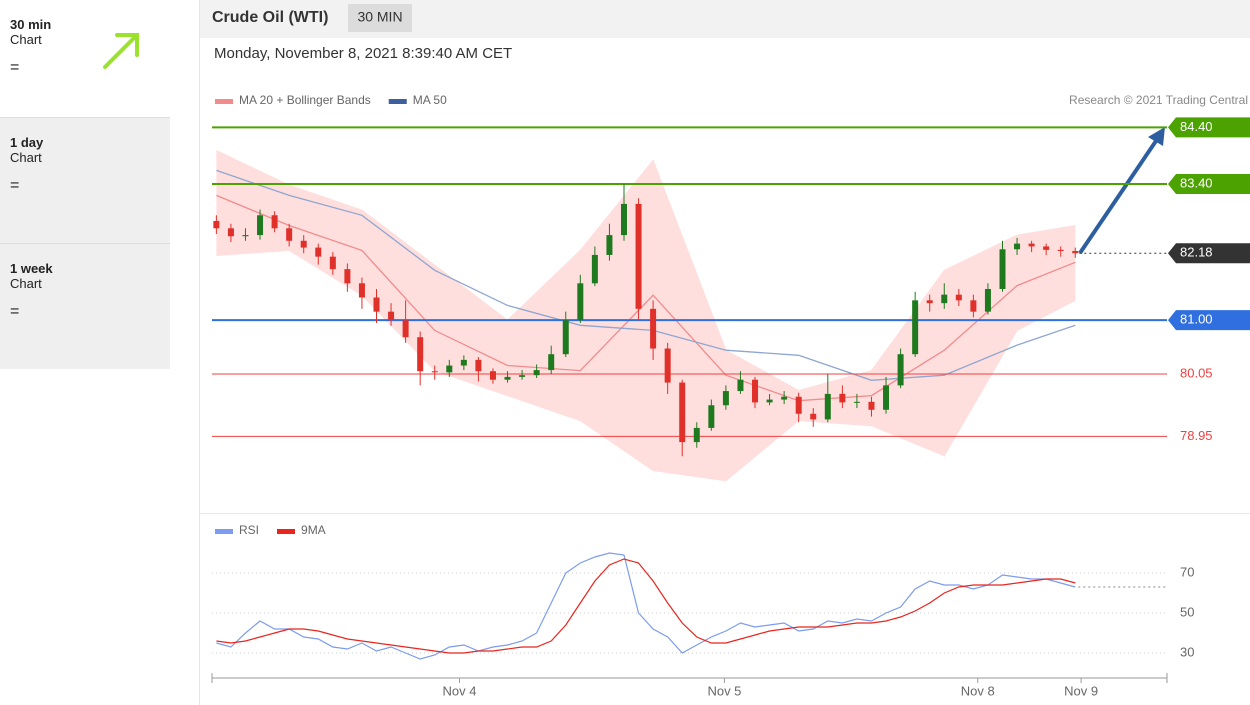 This screenshot has width=1250, height=705. What do you see at coordinates (249, 530) in the screenshot?
I see `legend-label: RSI` at bounding box center [249, 530].